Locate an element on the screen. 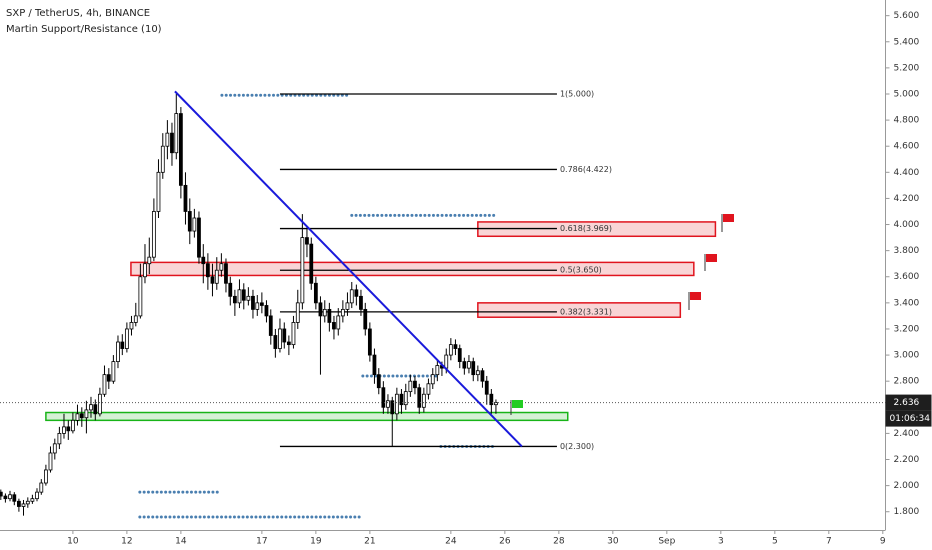 This screenshot has height=550, width=932. fib-label: 0.5(3.650) is located at coordinates (581, 270).